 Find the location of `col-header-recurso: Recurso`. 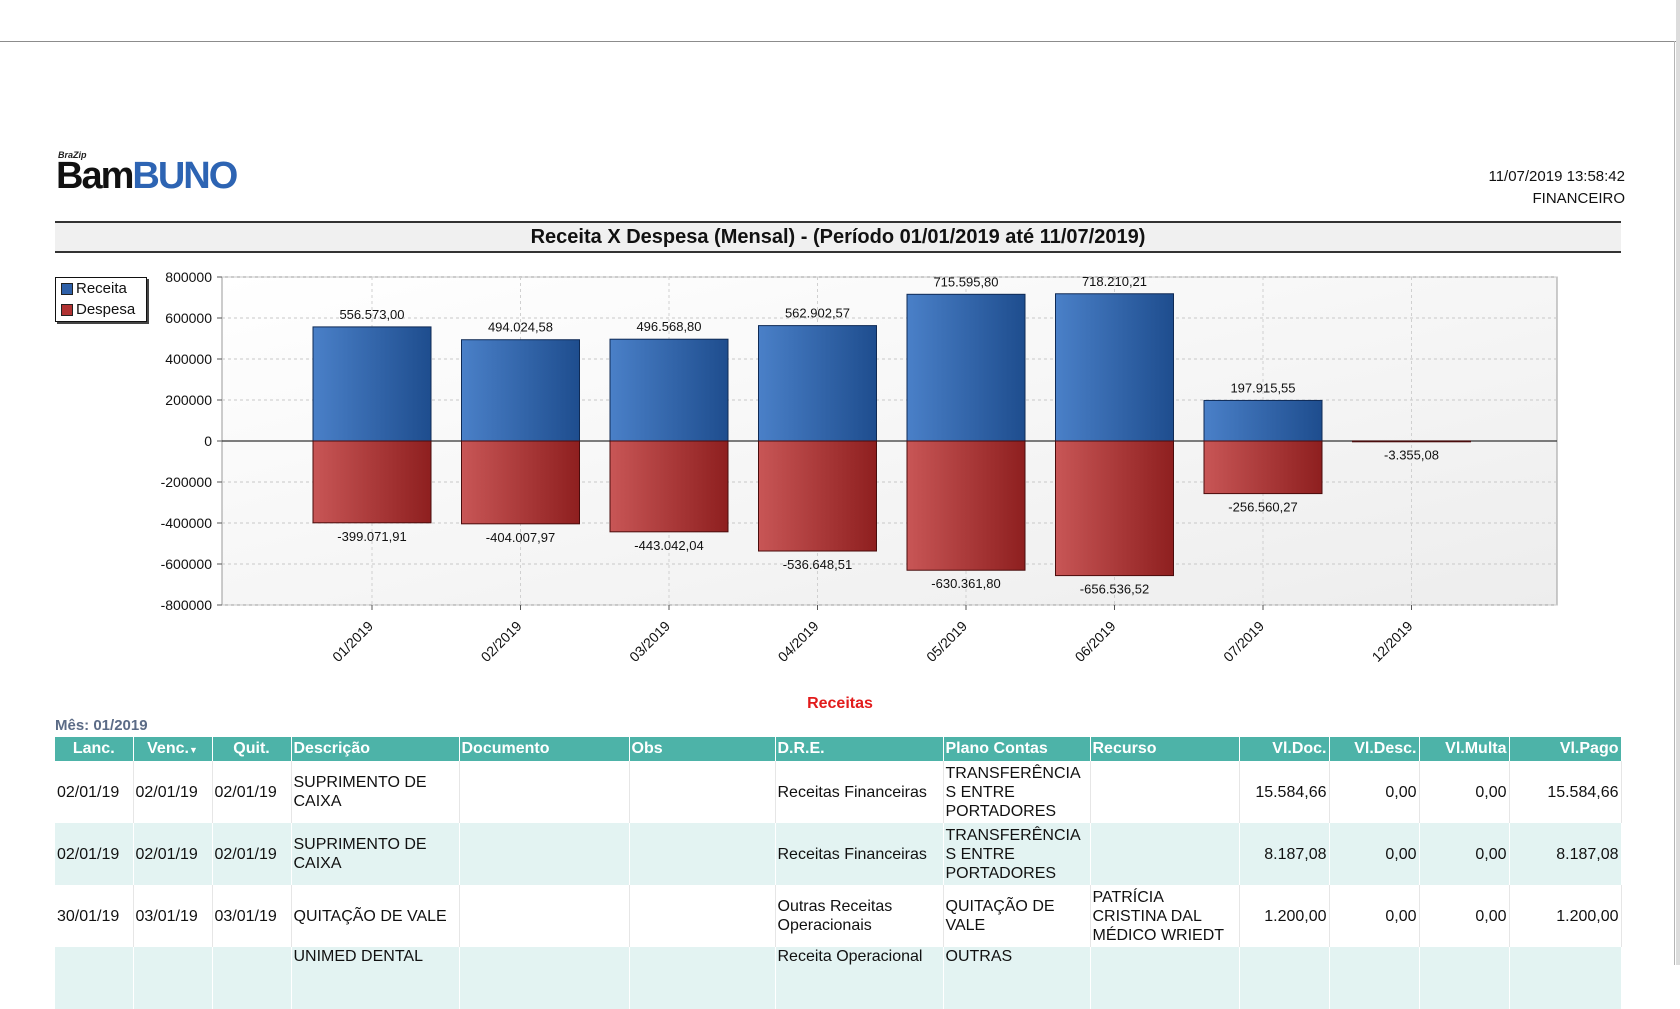

col-header-recurso: Recurso is located at coordinates (1165, 749).